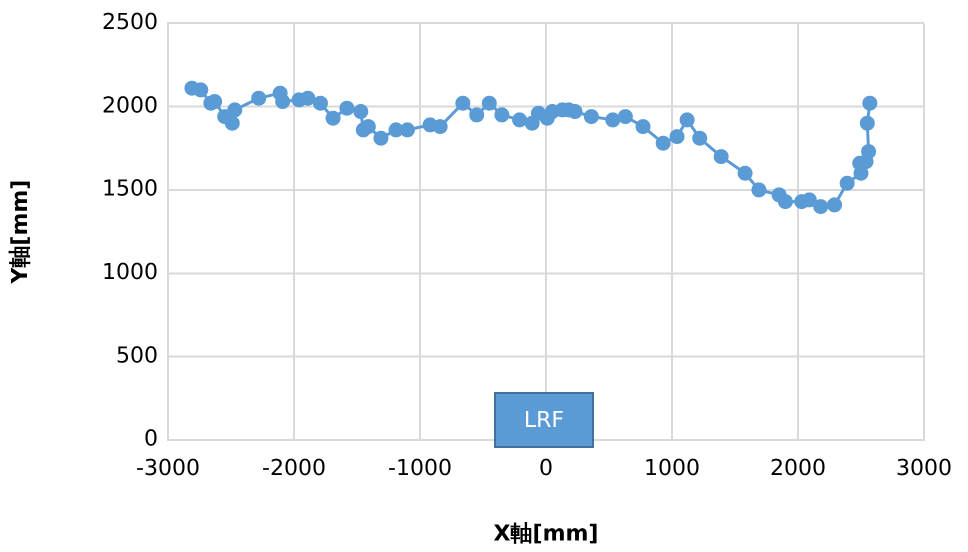 This screenshot has height=552, width=968. What do you see at coordinates (137, 355) in the screenshot?
I see `y-tick-label: 500` at bounding box center [137, 355].